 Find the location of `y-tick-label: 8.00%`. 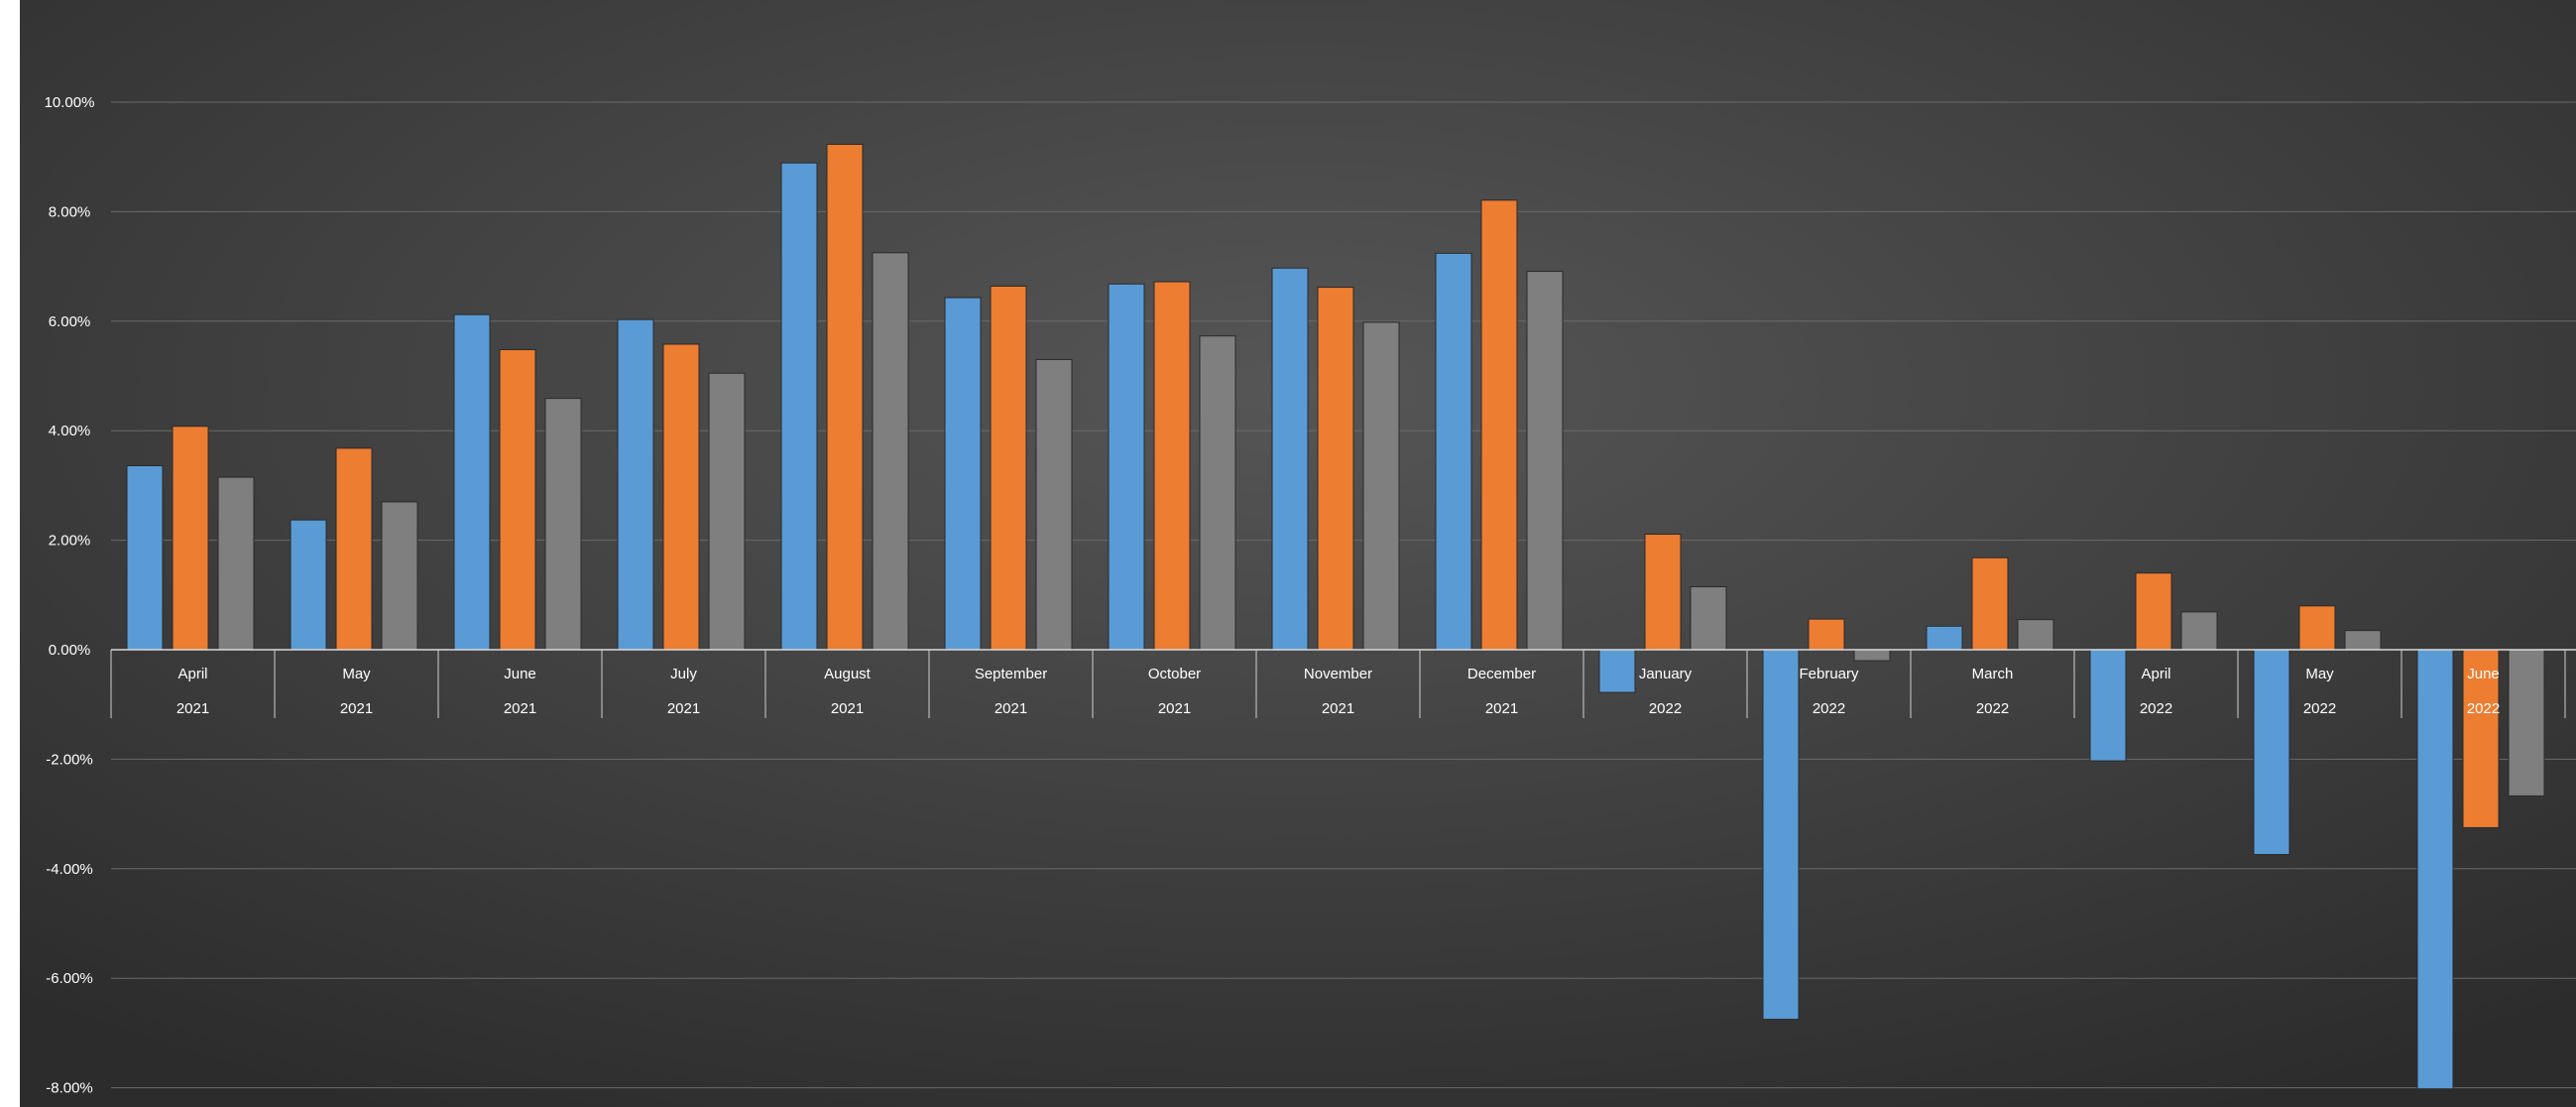

y-tick-label: 8.00% is located at coordinates (70, 211).